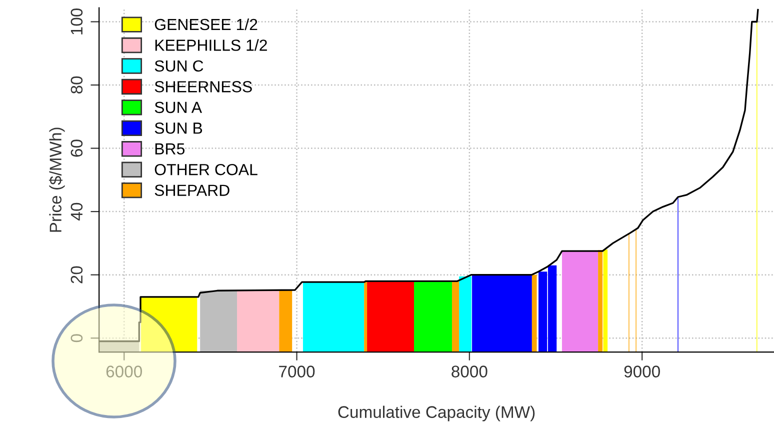 The width and height of the screenshot is (774, 447). What do you see at coordinates (76, 21) in the screenshot?
I see `y-tick-label: 100` at bounding box center [76, 21].